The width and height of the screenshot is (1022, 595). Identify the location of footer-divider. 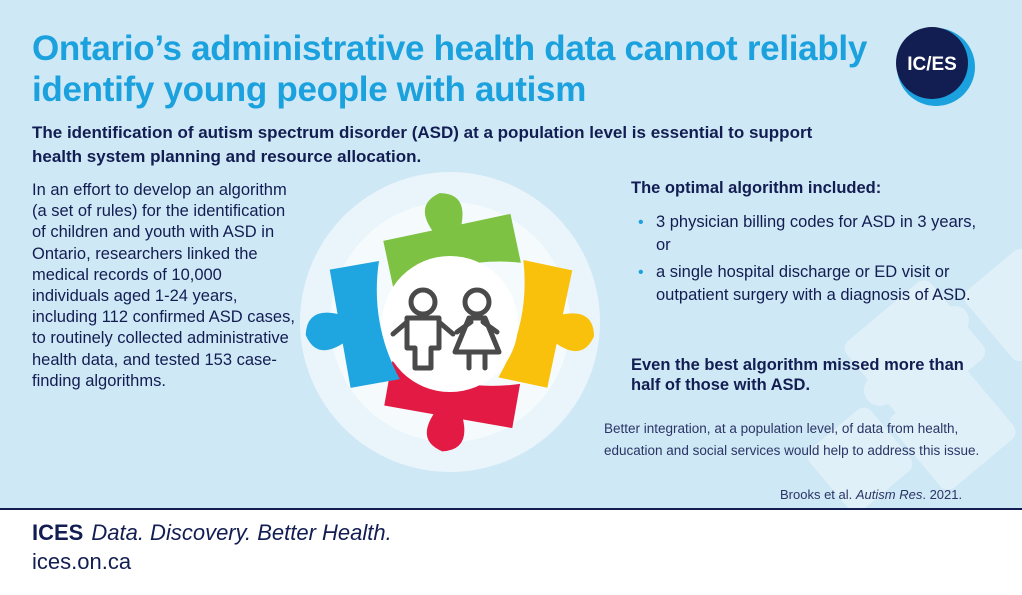
(511, 509).